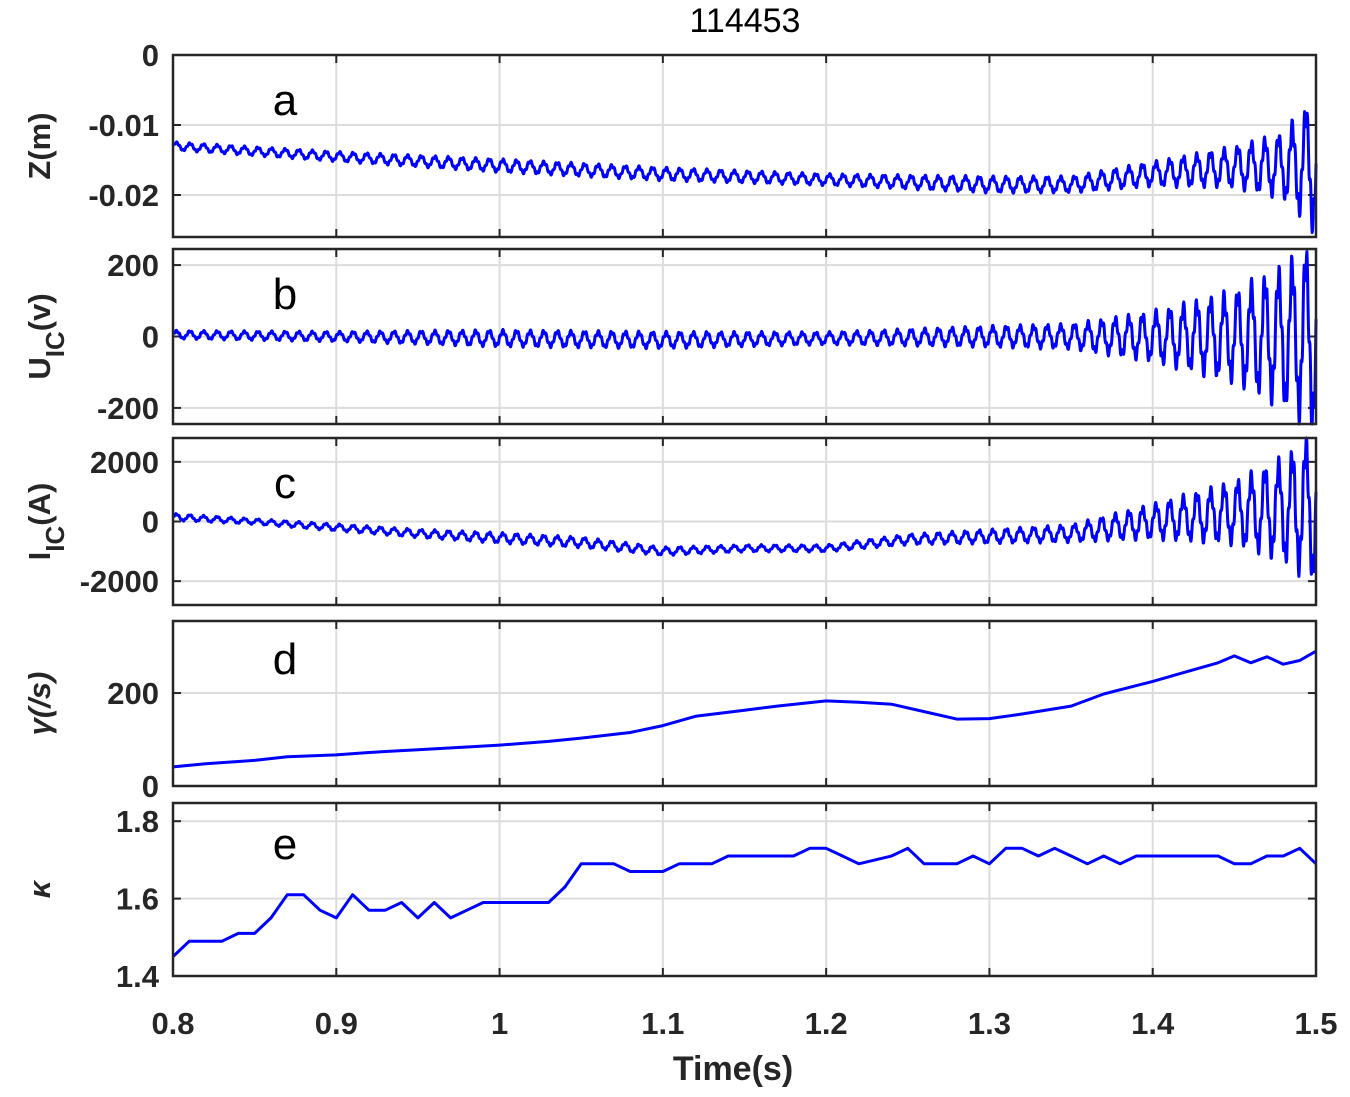 Image resolution: width=1350 pixels, height=1097 pixels. I want to click on y-label-unit: (A), so click(39, 504).